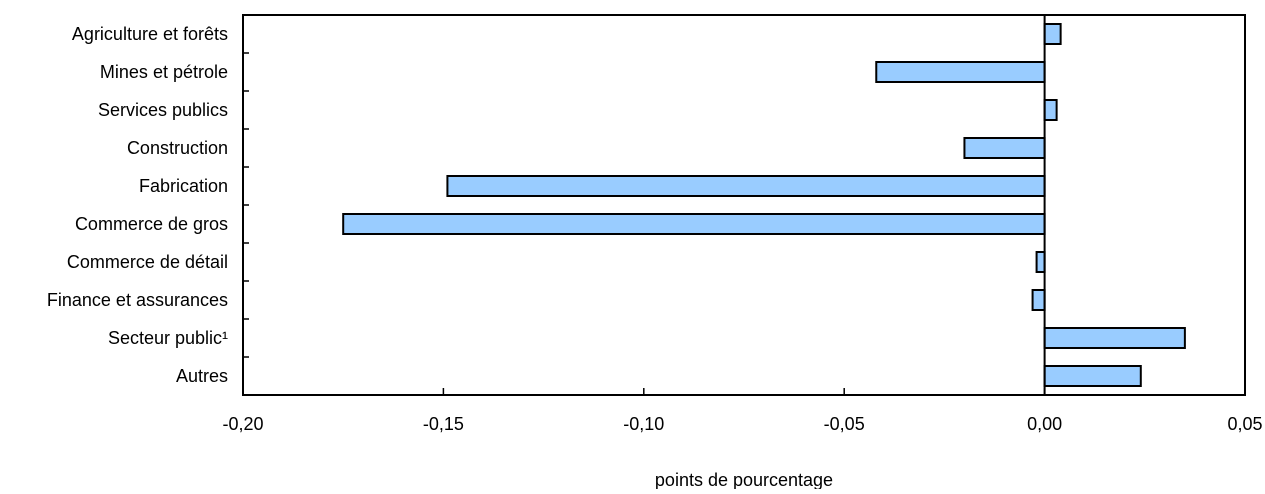 The image size is (1265, 494). I want to click on x-tick-label: -0,20, so click(242, 424).